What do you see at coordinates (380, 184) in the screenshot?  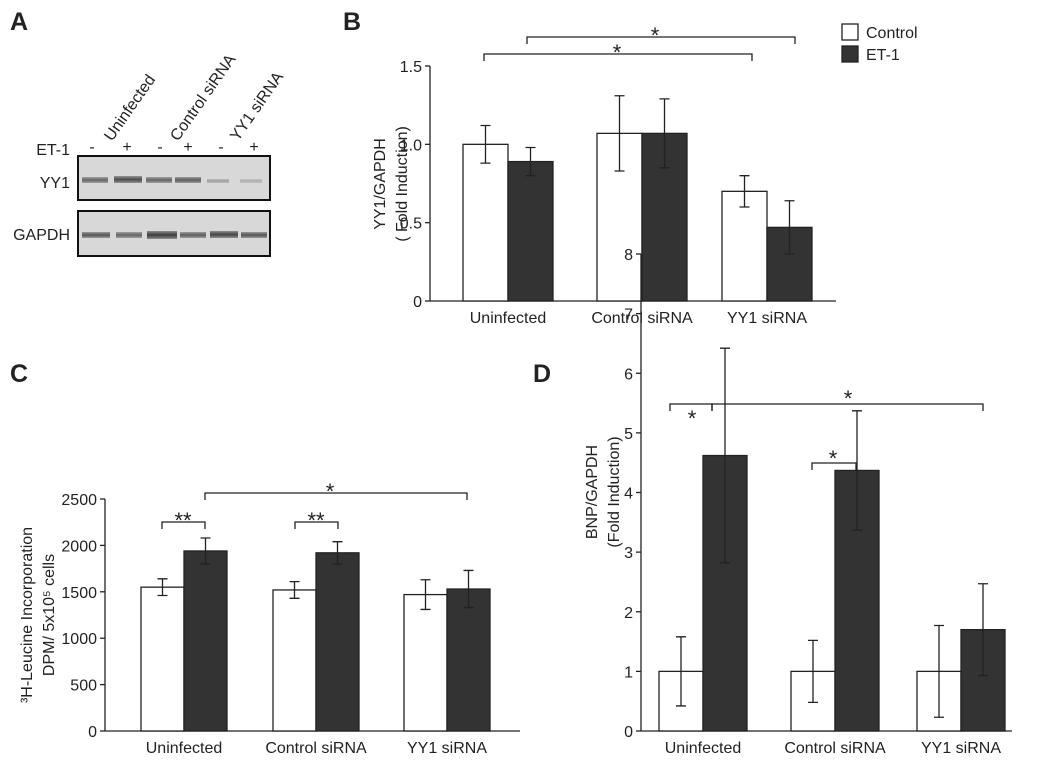 I see `y-axis-label: YY1/GAPDH` at bounding box center [380, 184].